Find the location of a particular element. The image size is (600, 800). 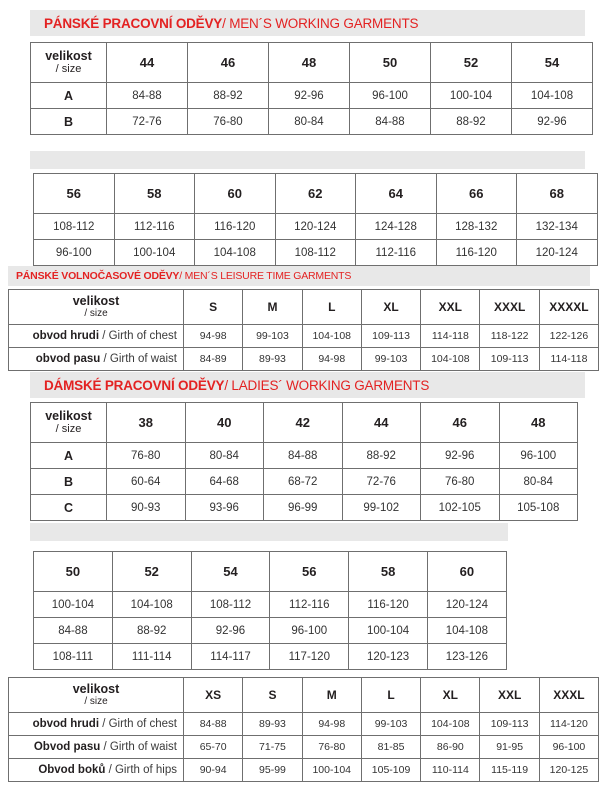

size-header: 50 is located at coordinates (73, 571).